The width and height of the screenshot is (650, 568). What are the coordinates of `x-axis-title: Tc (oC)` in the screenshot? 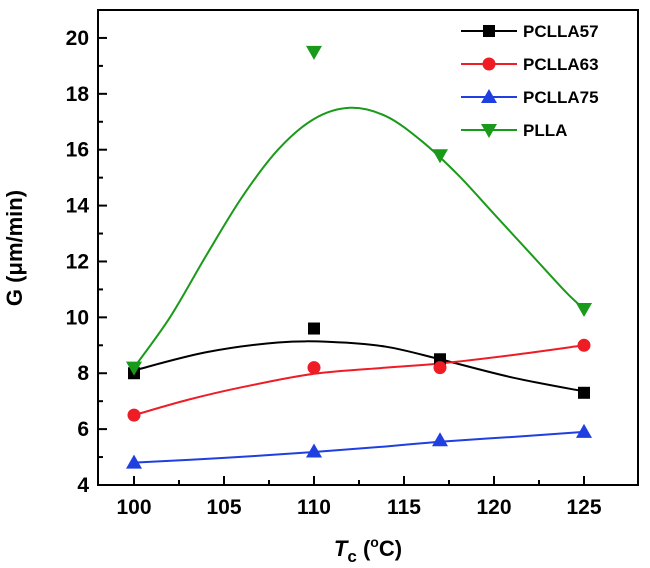 It's located at (368, 550).